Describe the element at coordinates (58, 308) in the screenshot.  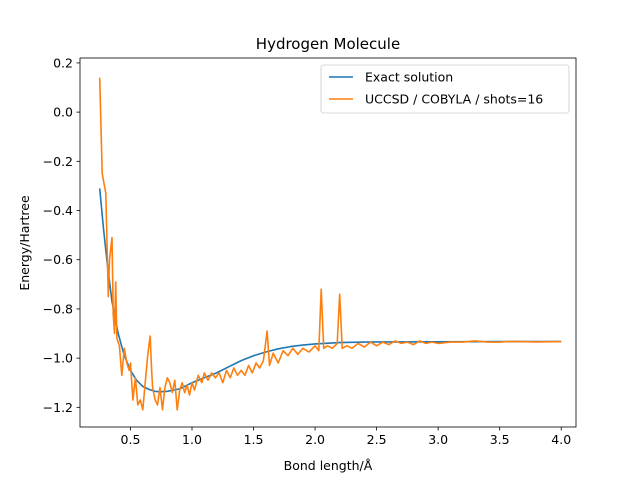
I see `y-tick-label: −0.8` at that location.